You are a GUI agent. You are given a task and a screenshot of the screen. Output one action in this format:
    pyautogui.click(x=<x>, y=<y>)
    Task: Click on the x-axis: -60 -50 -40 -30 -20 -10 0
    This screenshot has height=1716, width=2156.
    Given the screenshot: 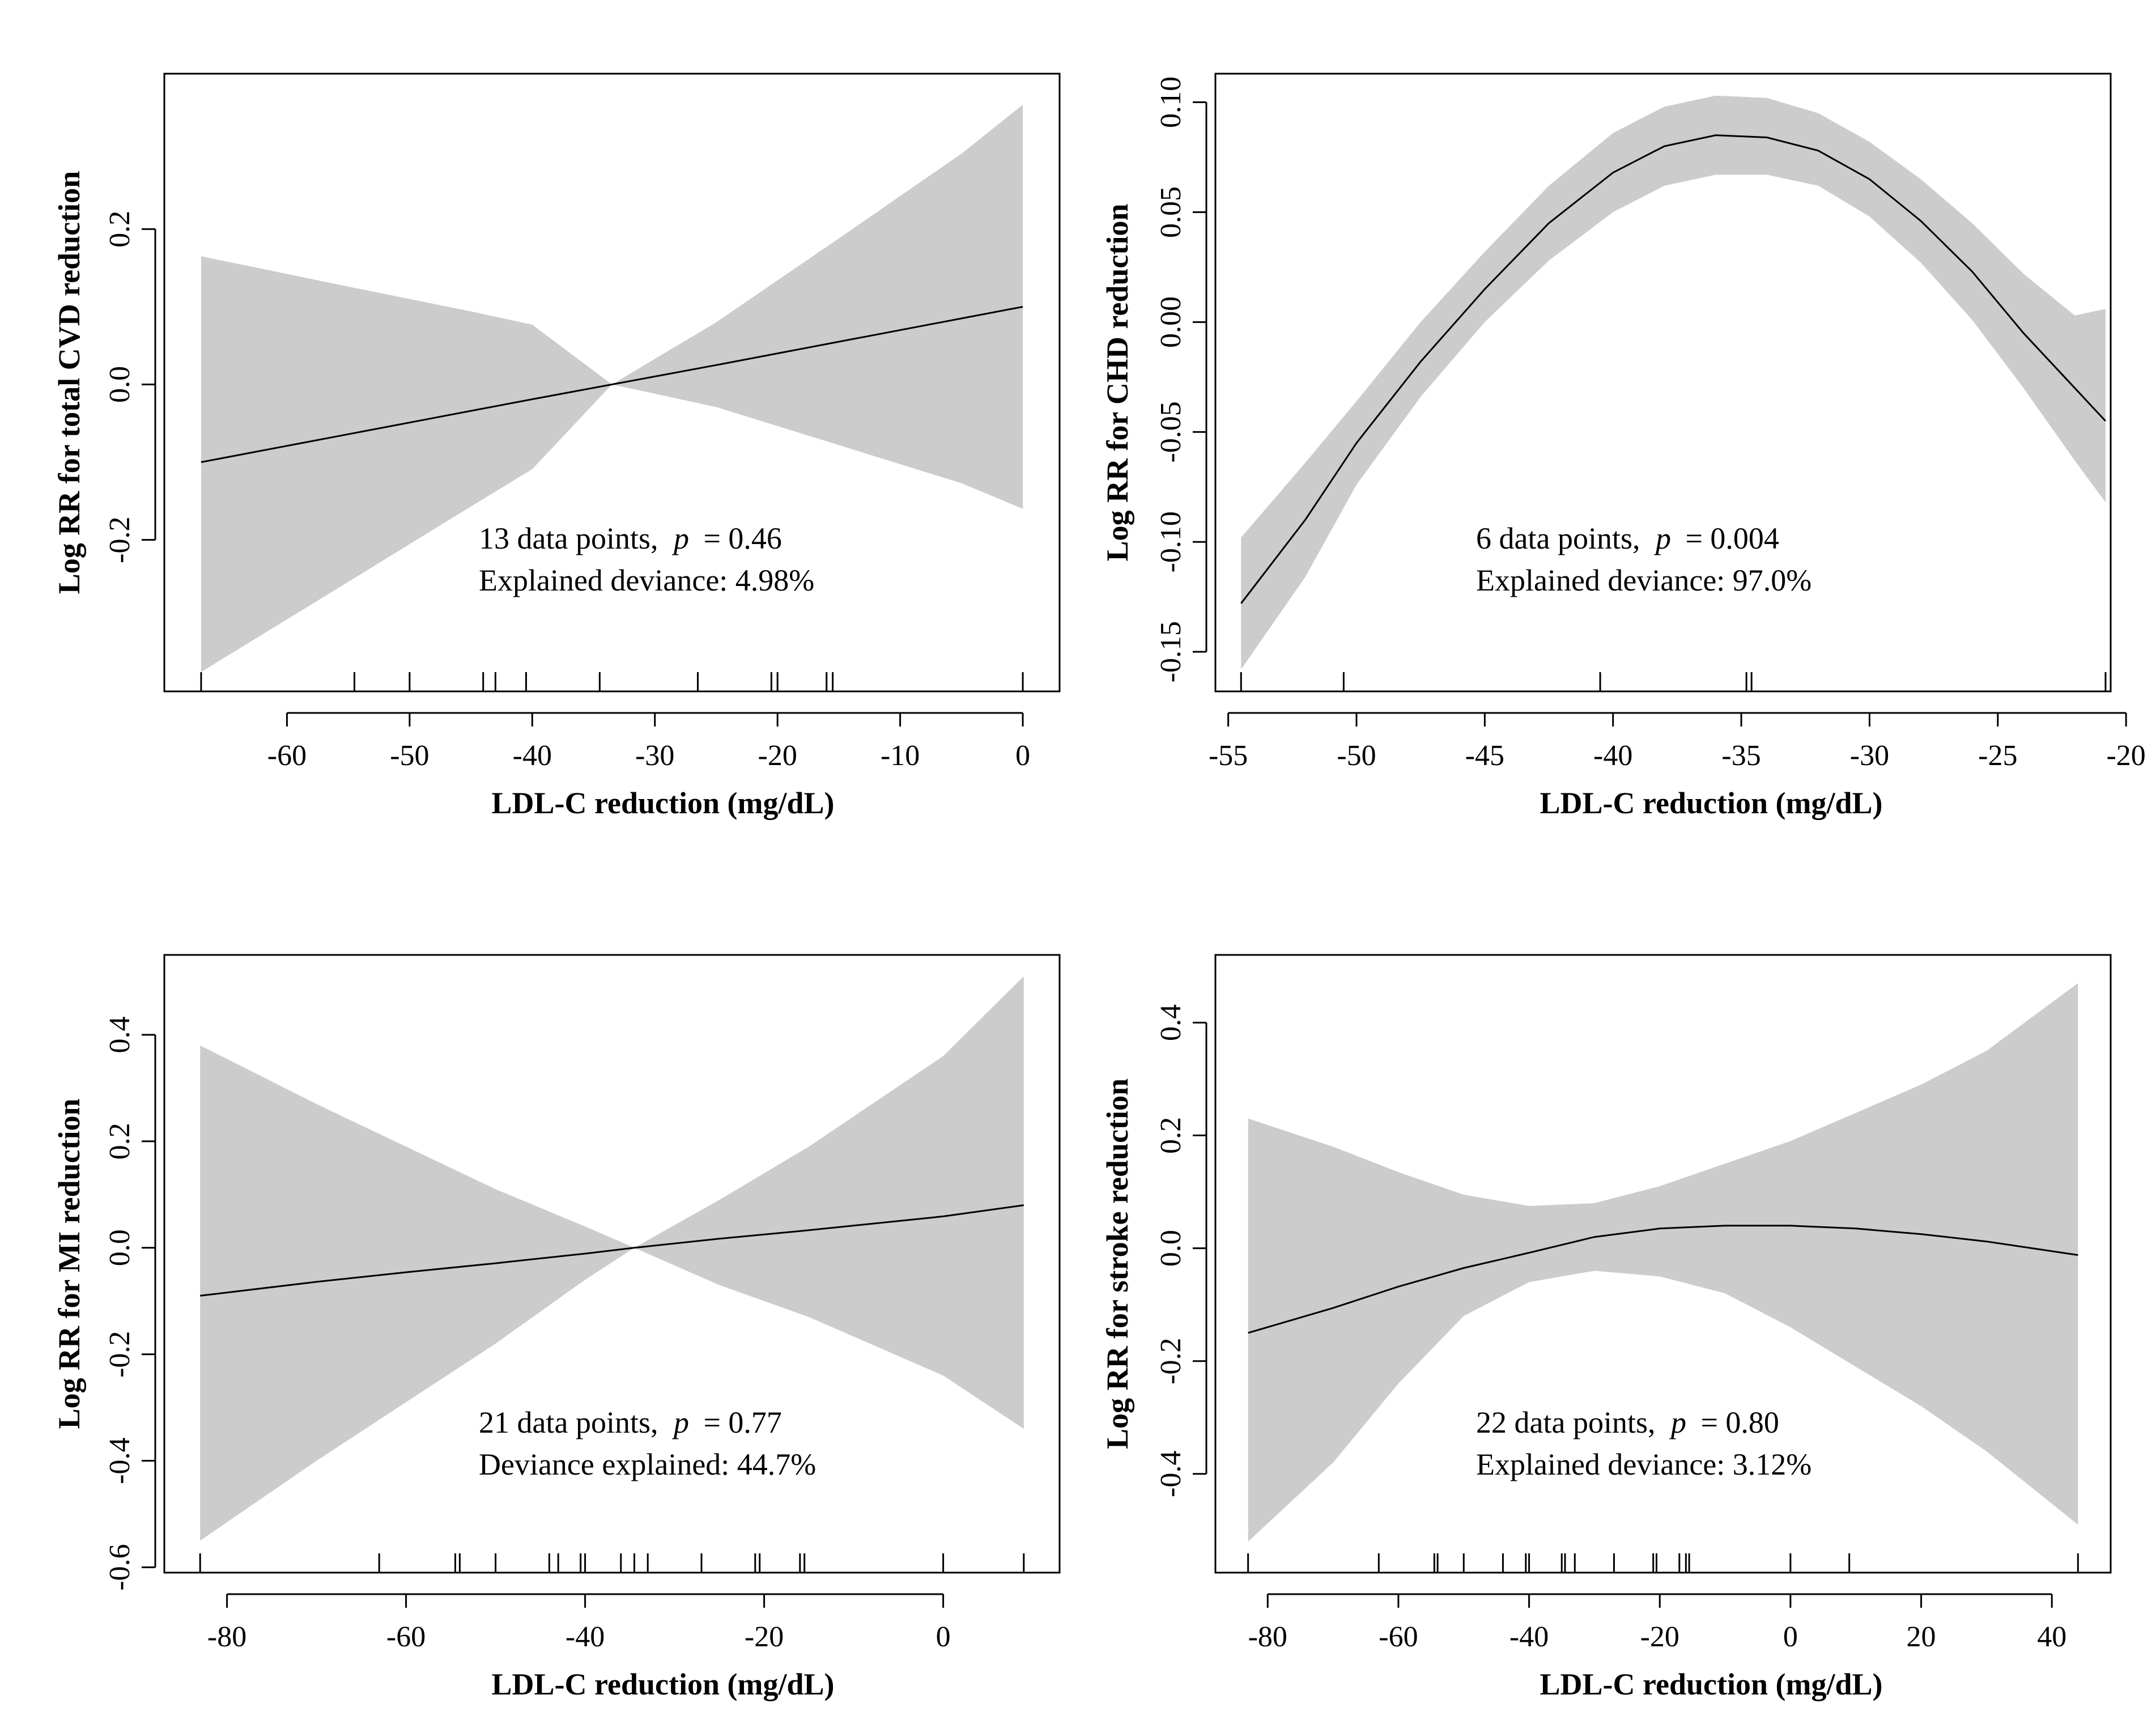 What is the action you would take?
    pyautogui.click(x=649, y=742)
    